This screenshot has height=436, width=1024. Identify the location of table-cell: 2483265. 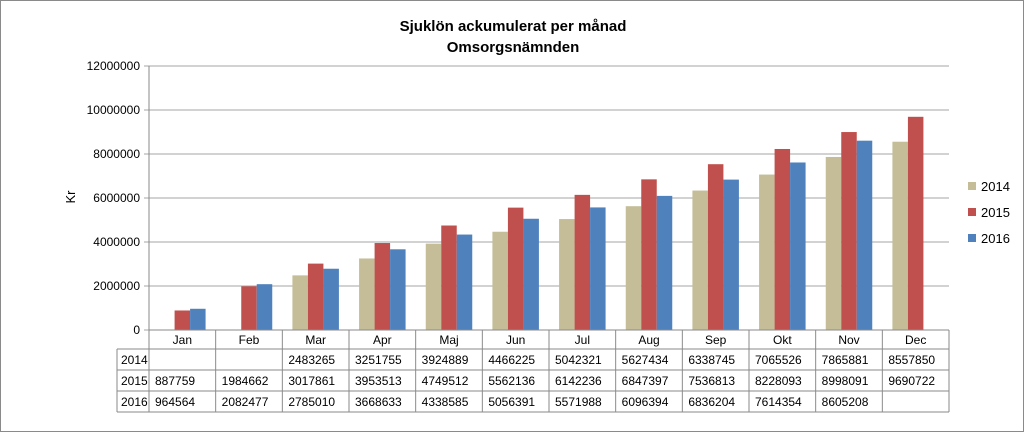
(311, 360).